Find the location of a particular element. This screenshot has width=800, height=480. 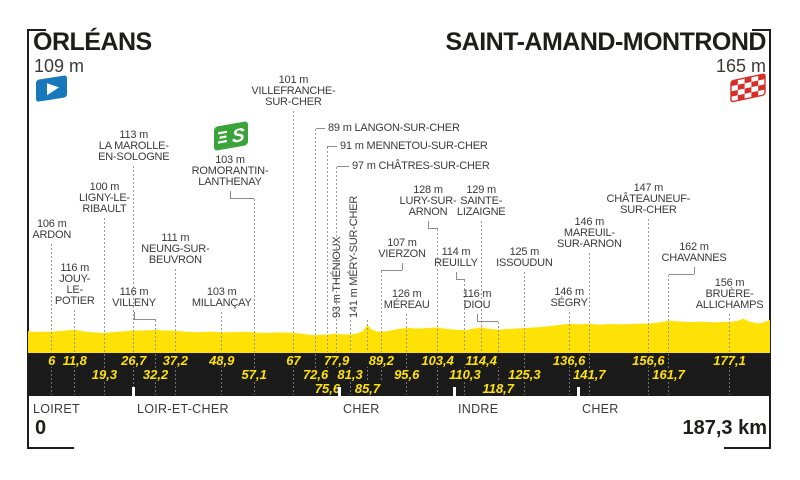

waypoint-name: ARNON is located at coordinates (428, 212).